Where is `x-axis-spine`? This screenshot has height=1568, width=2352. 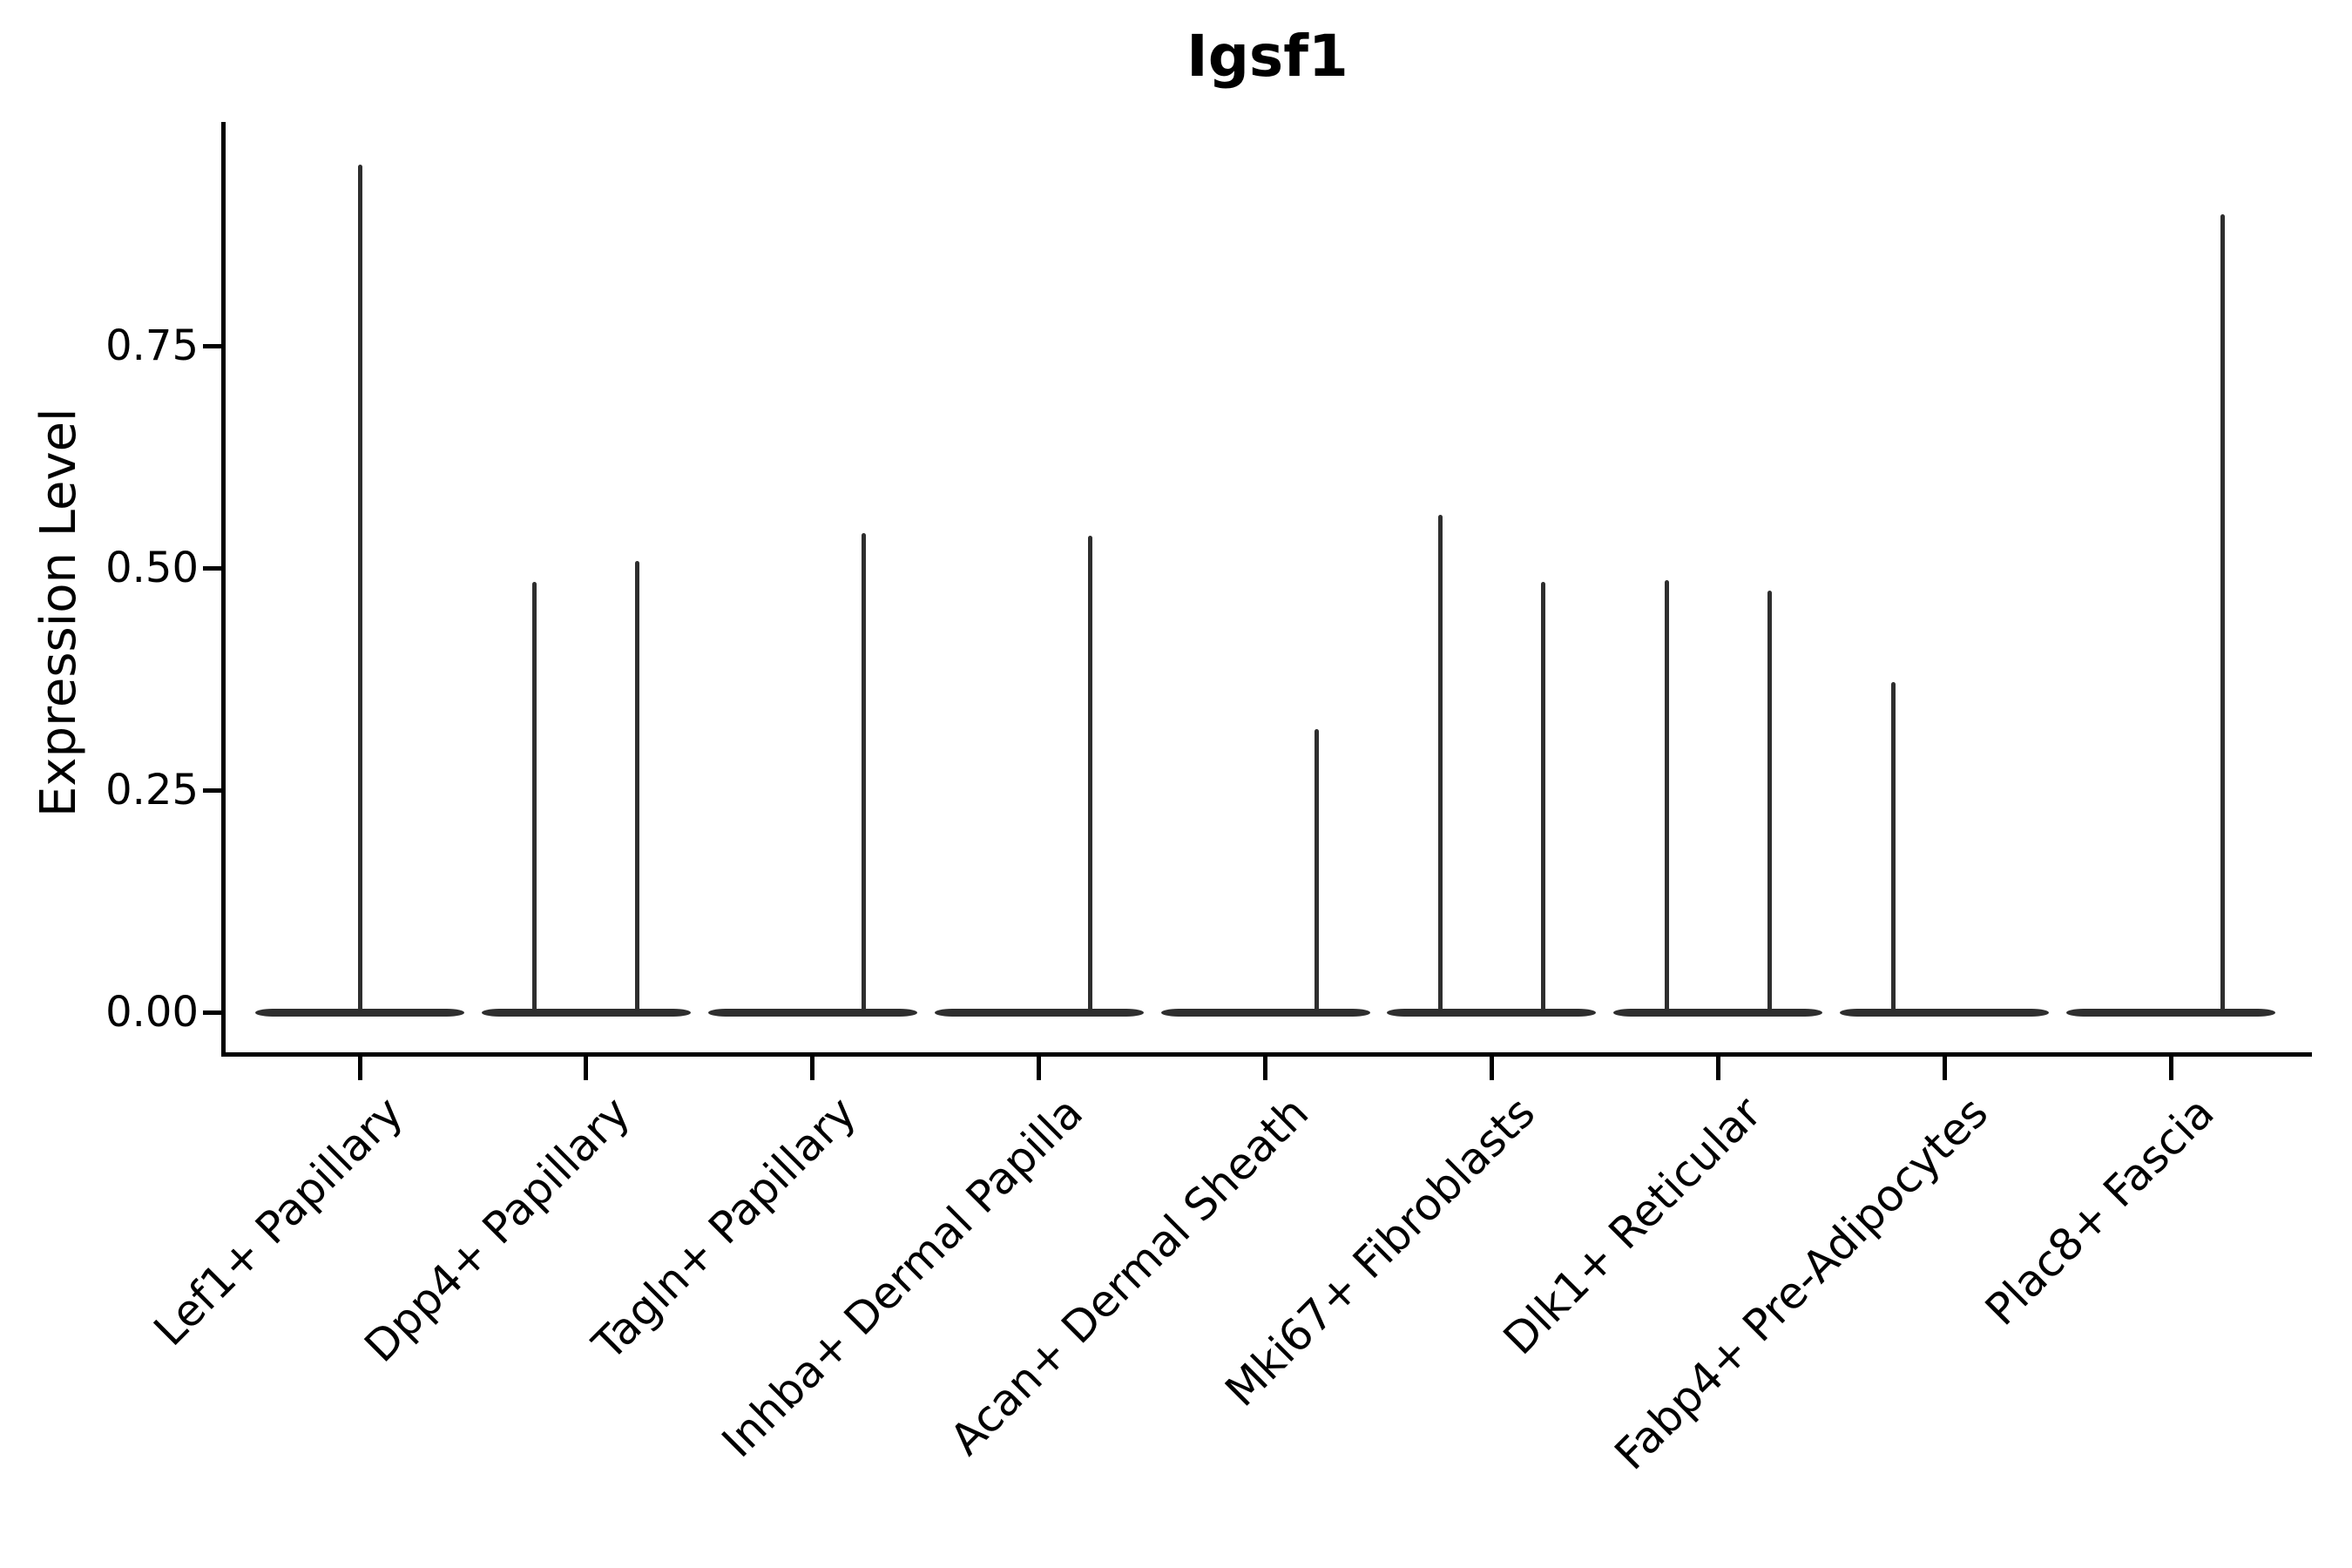
x-axis-spine is located at coordinates (1266, 1054).